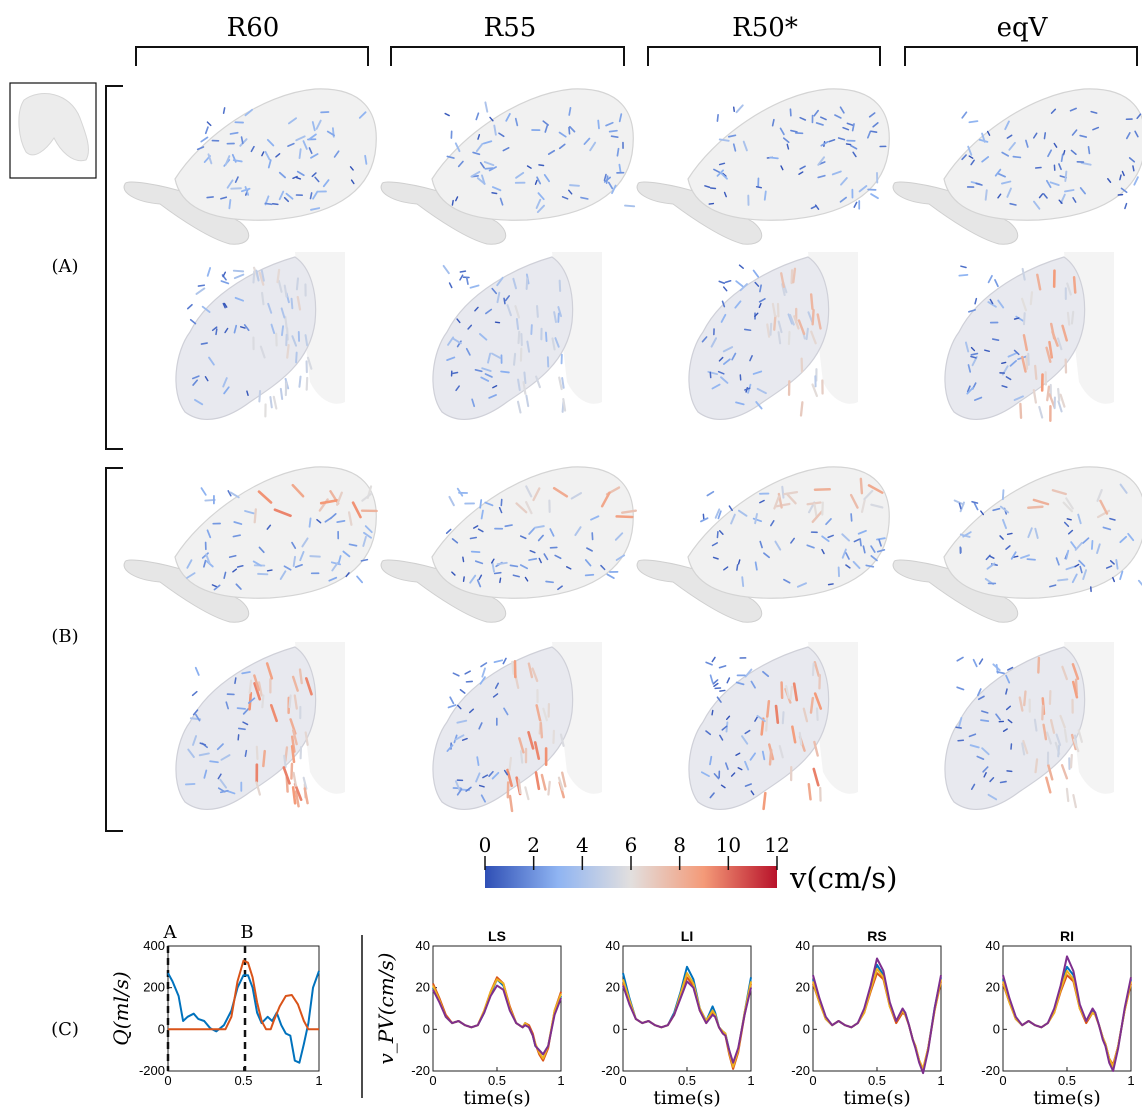  Describe the element at coordinates (610, 1070) in the screenshot. I see `y-tick-label: -20` at that location.